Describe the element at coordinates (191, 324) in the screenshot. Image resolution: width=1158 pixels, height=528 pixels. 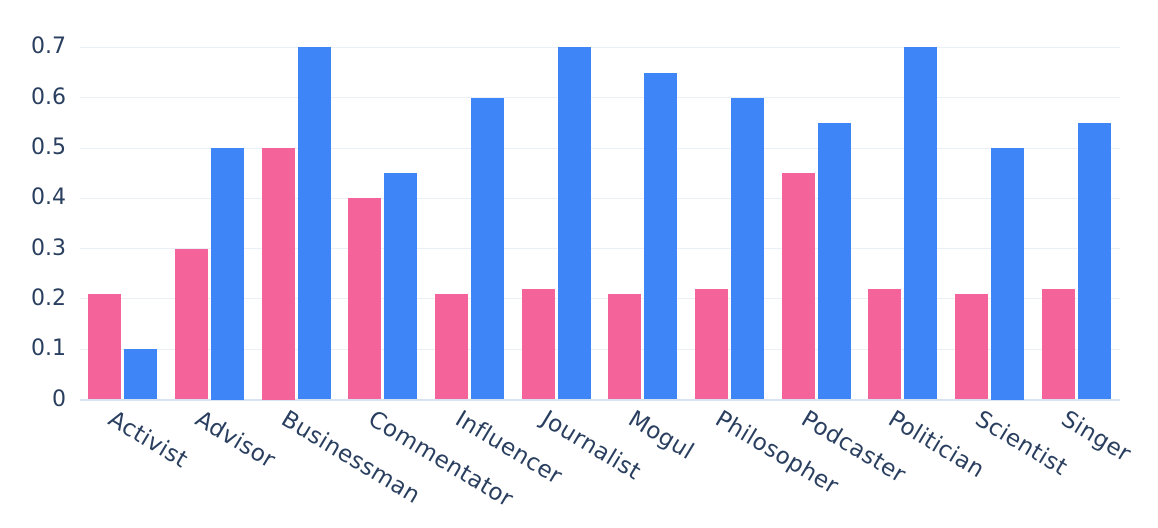
I see `bar-pink-advisor` at that location.